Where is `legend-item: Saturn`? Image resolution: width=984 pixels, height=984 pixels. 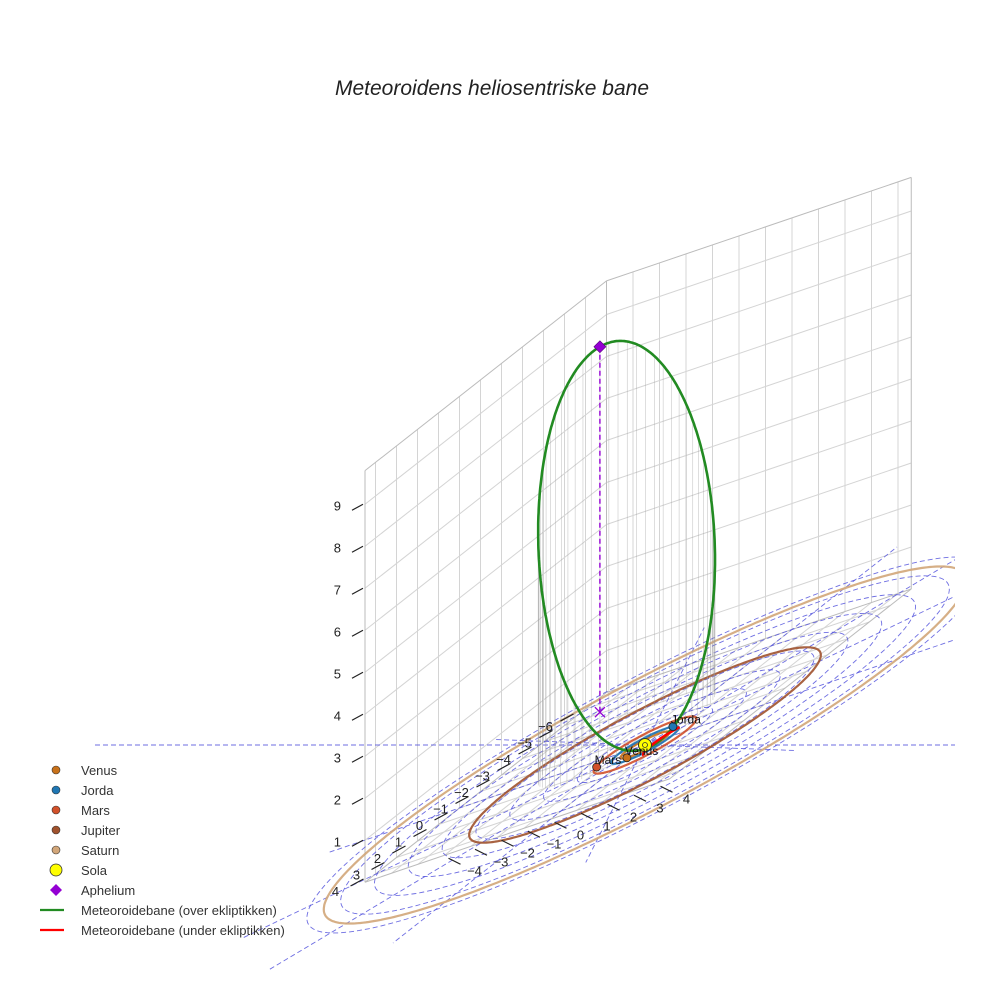
legend-item: Saturn is located at coordinates (85, 850).